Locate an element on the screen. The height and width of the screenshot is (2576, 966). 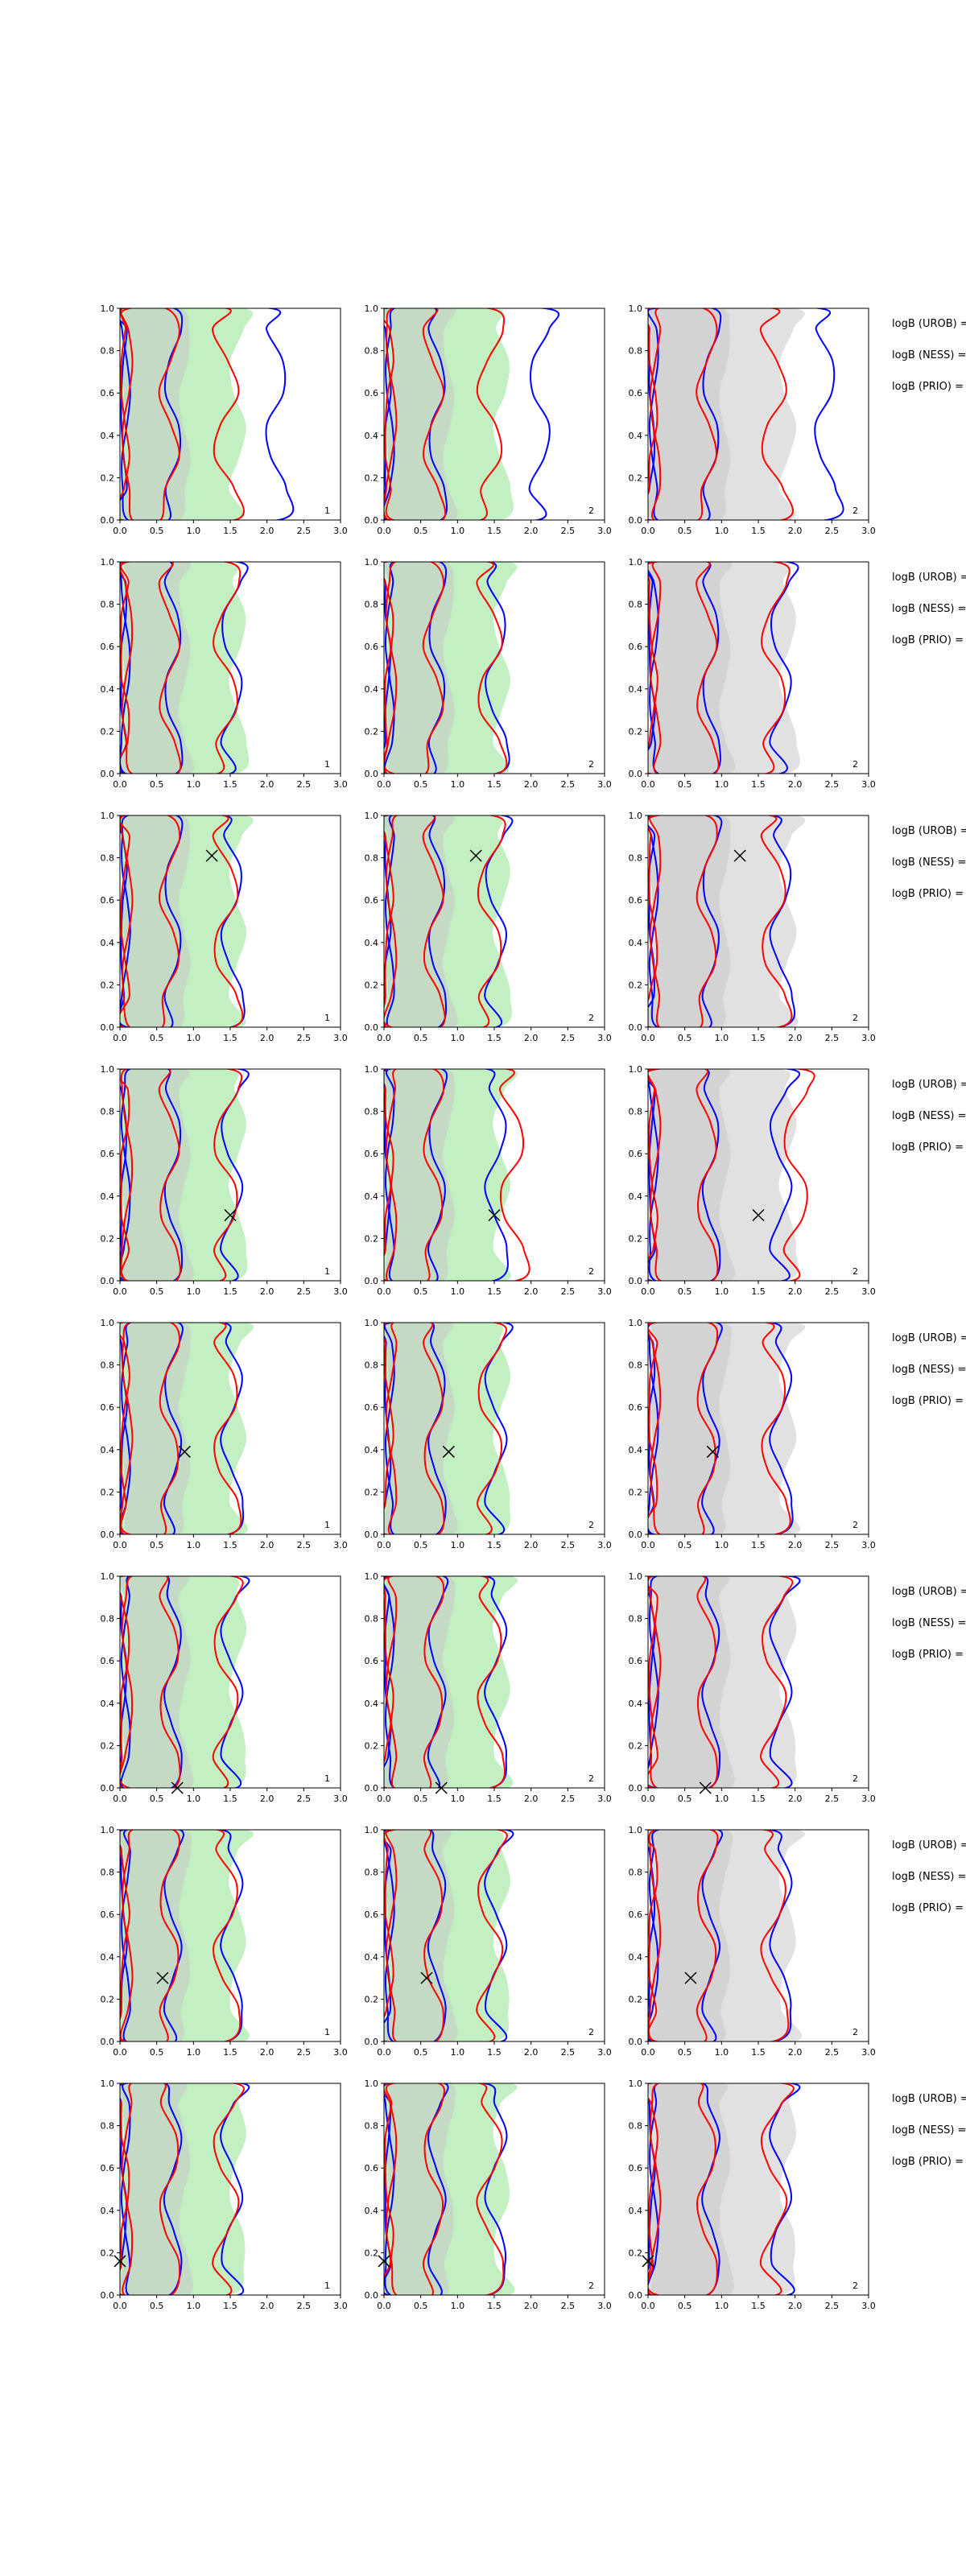
panel-r2-c2: 0.0 0.5 1.0 1.5 2.0 2.5 3.0 0.0 0.2 0.4 0.6 0.8 1.0 2 is located at coordinates (488, 673).